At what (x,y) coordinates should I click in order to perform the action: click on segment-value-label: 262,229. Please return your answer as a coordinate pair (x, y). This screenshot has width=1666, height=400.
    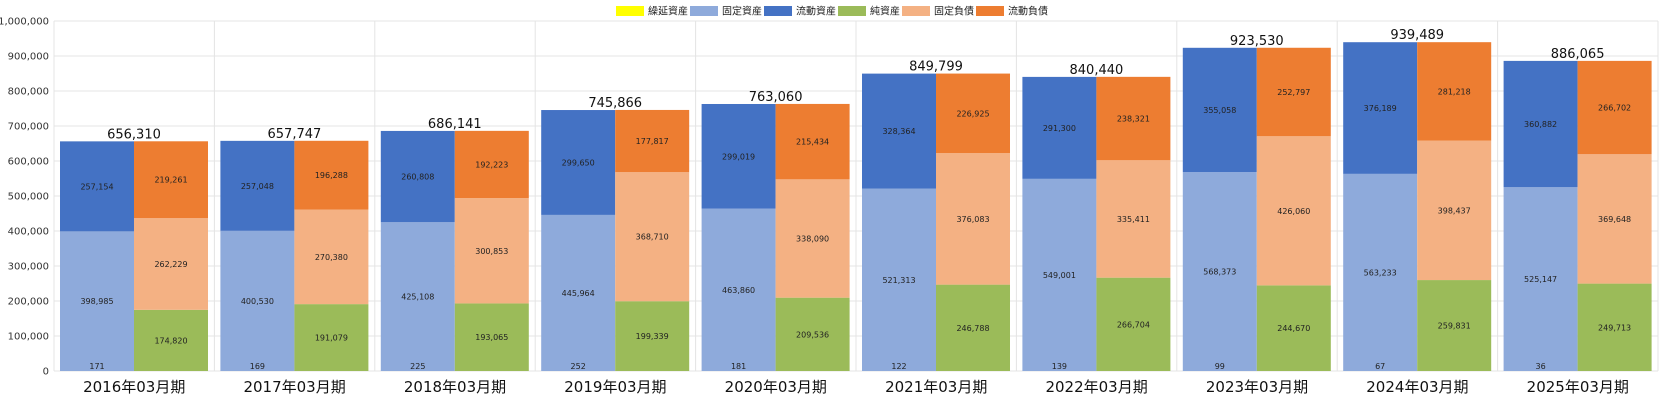
    Looking at the image, I should click on (170, 264).